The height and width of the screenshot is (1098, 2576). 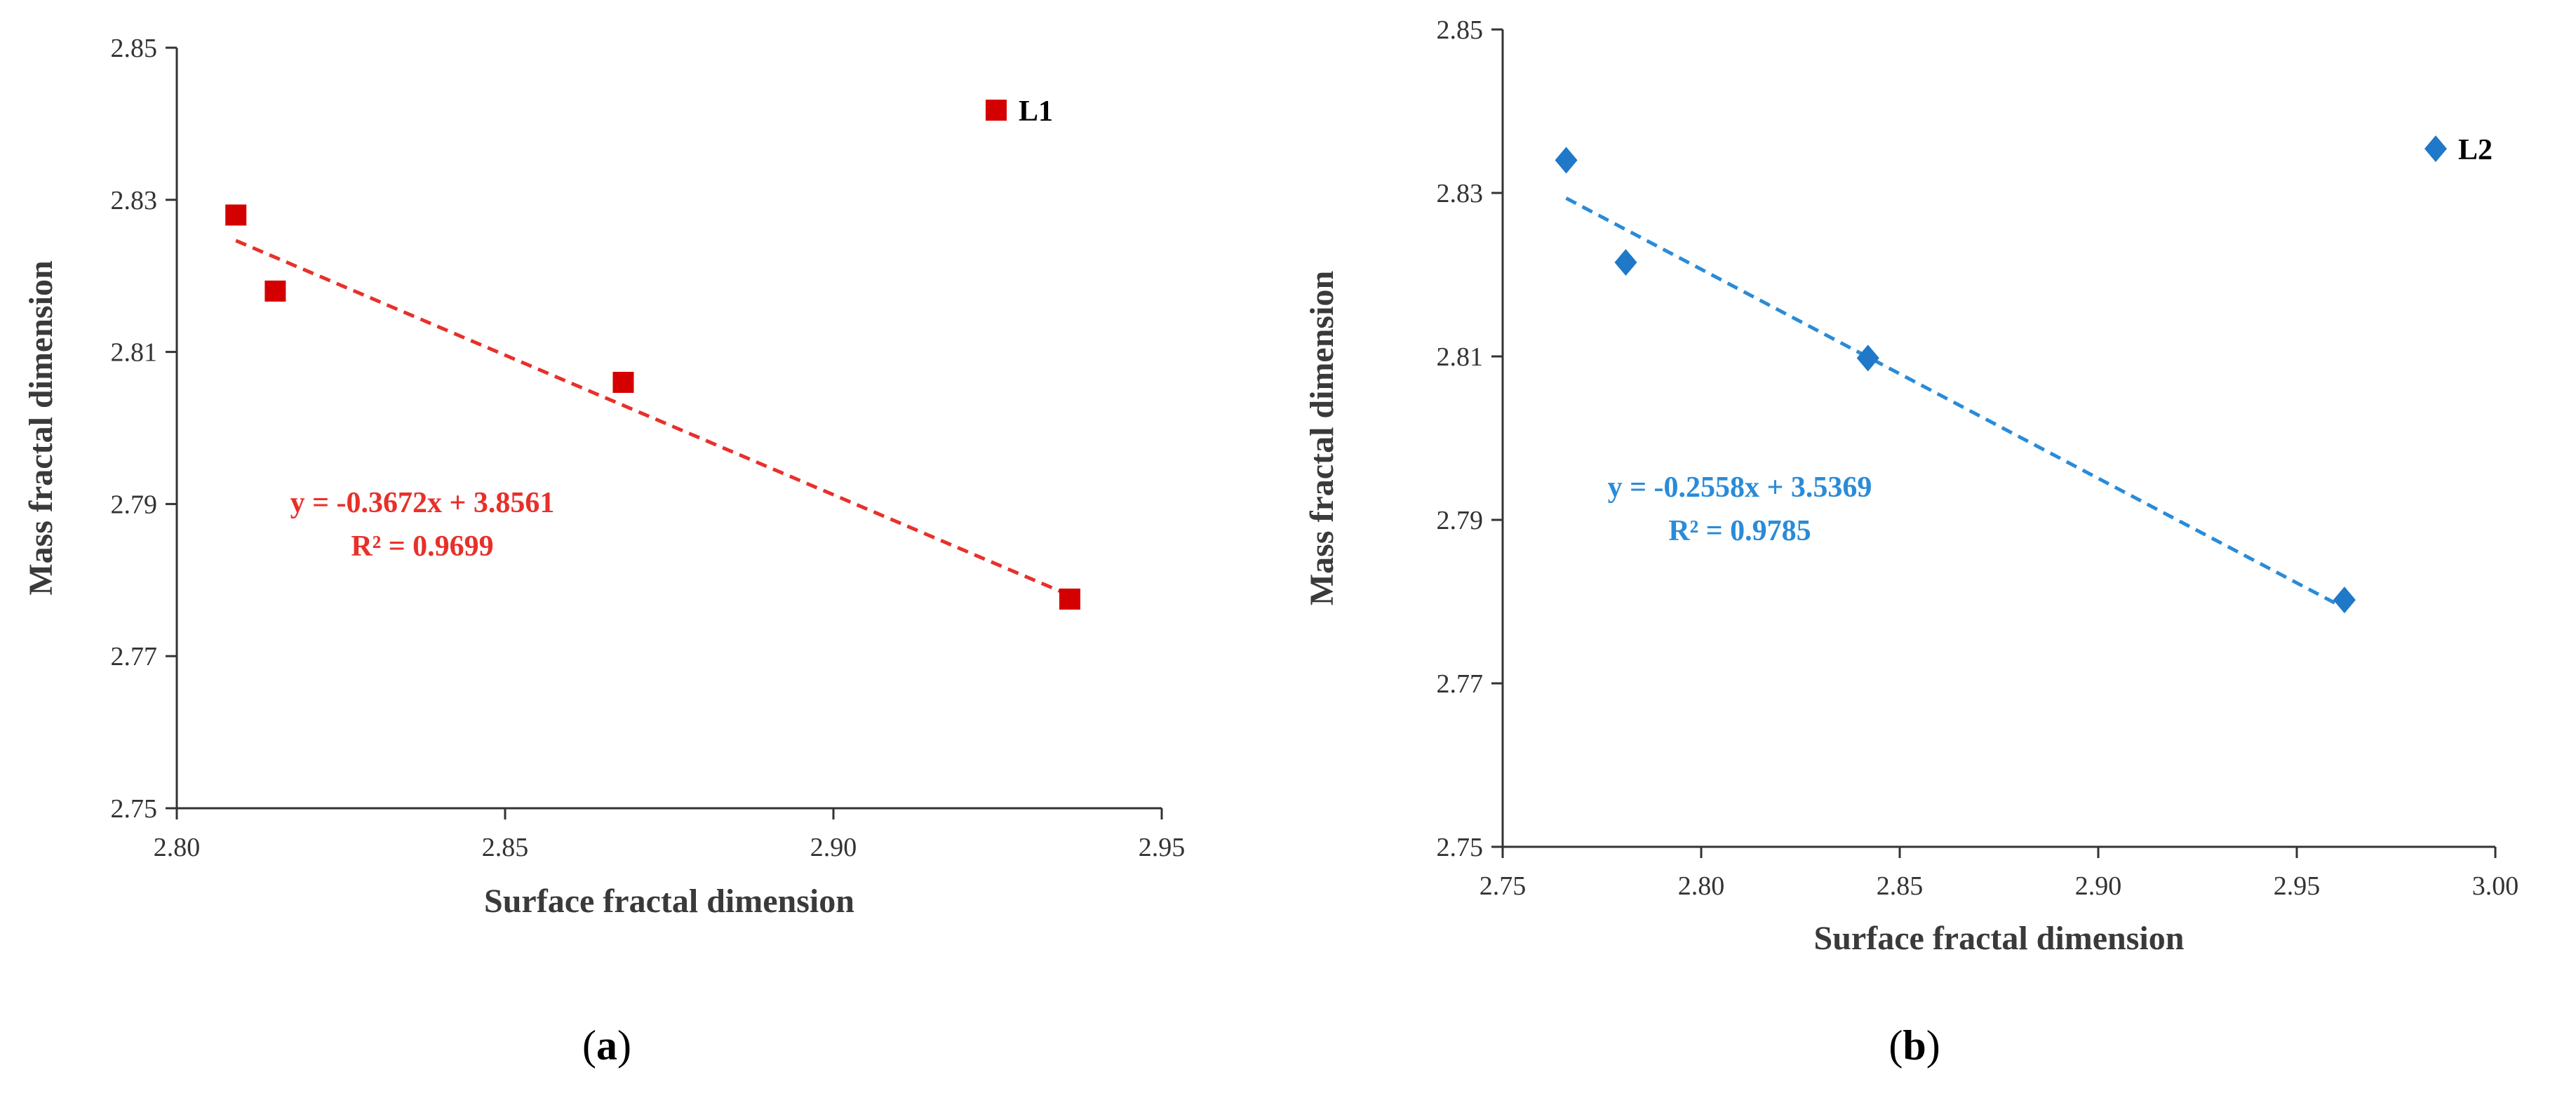 I want to click on panel-label: (a), so click(x=607, y=1045).